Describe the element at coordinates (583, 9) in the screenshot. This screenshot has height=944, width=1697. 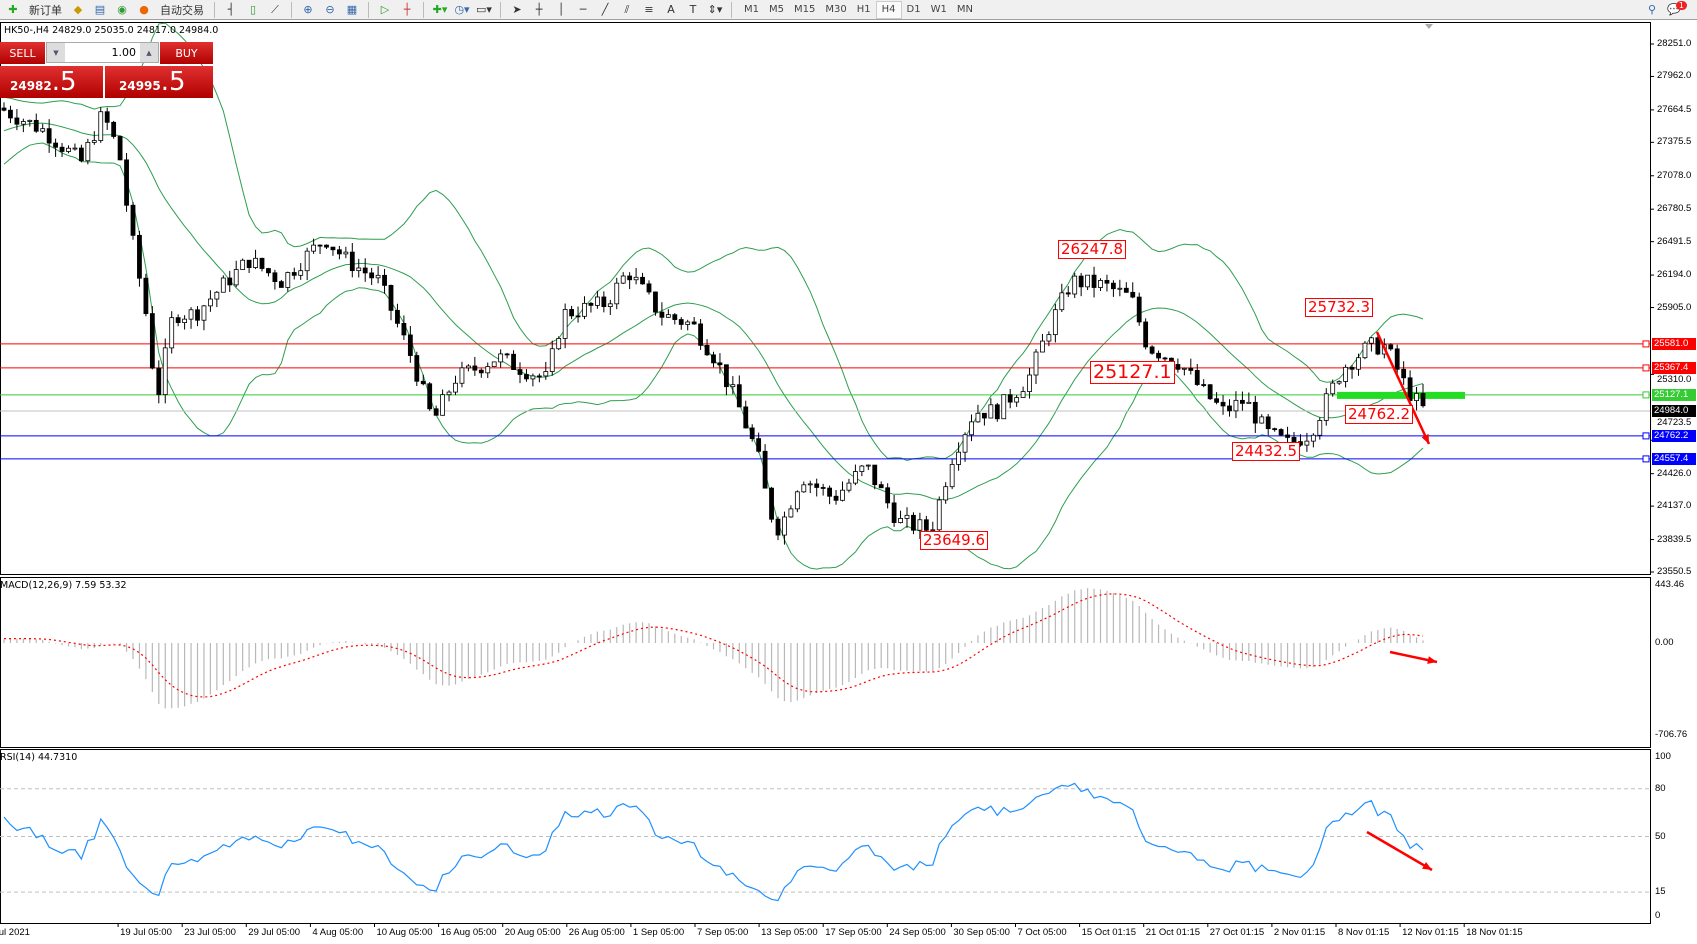
I see `horizontal-line-icon: ─` at that location.